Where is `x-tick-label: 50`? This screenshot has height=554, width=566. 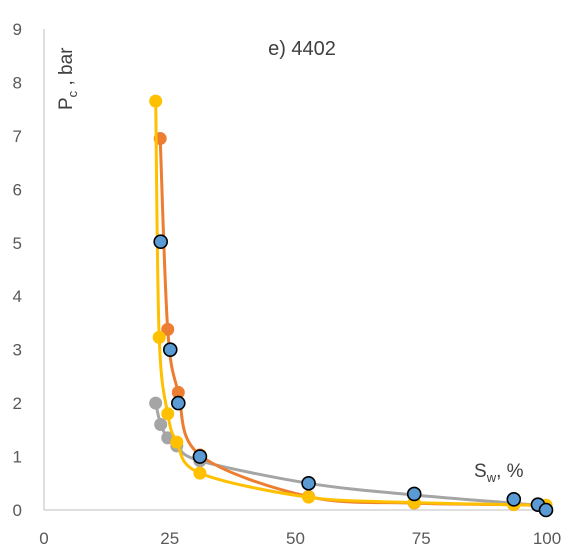
x-tick-label: 50 is located at coordinates (295, 538).